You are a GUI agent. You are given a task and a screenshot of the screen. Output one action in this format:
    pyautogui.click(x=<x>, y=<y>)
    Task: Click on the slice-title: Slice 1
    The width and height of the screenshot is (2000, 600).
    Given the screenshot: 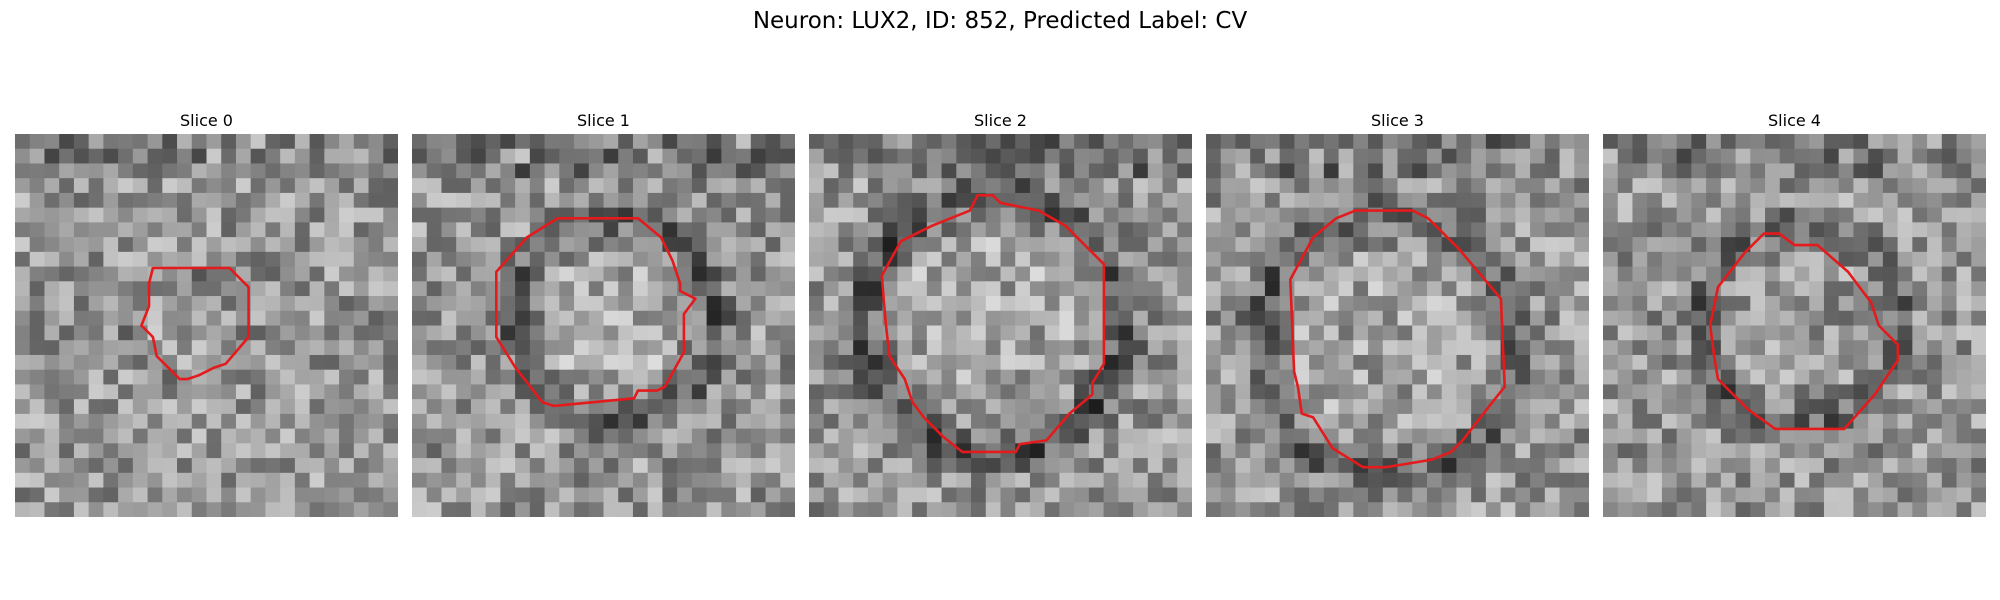 What is the action you would take?
    pyautogui.click(x=603, y=120)
    